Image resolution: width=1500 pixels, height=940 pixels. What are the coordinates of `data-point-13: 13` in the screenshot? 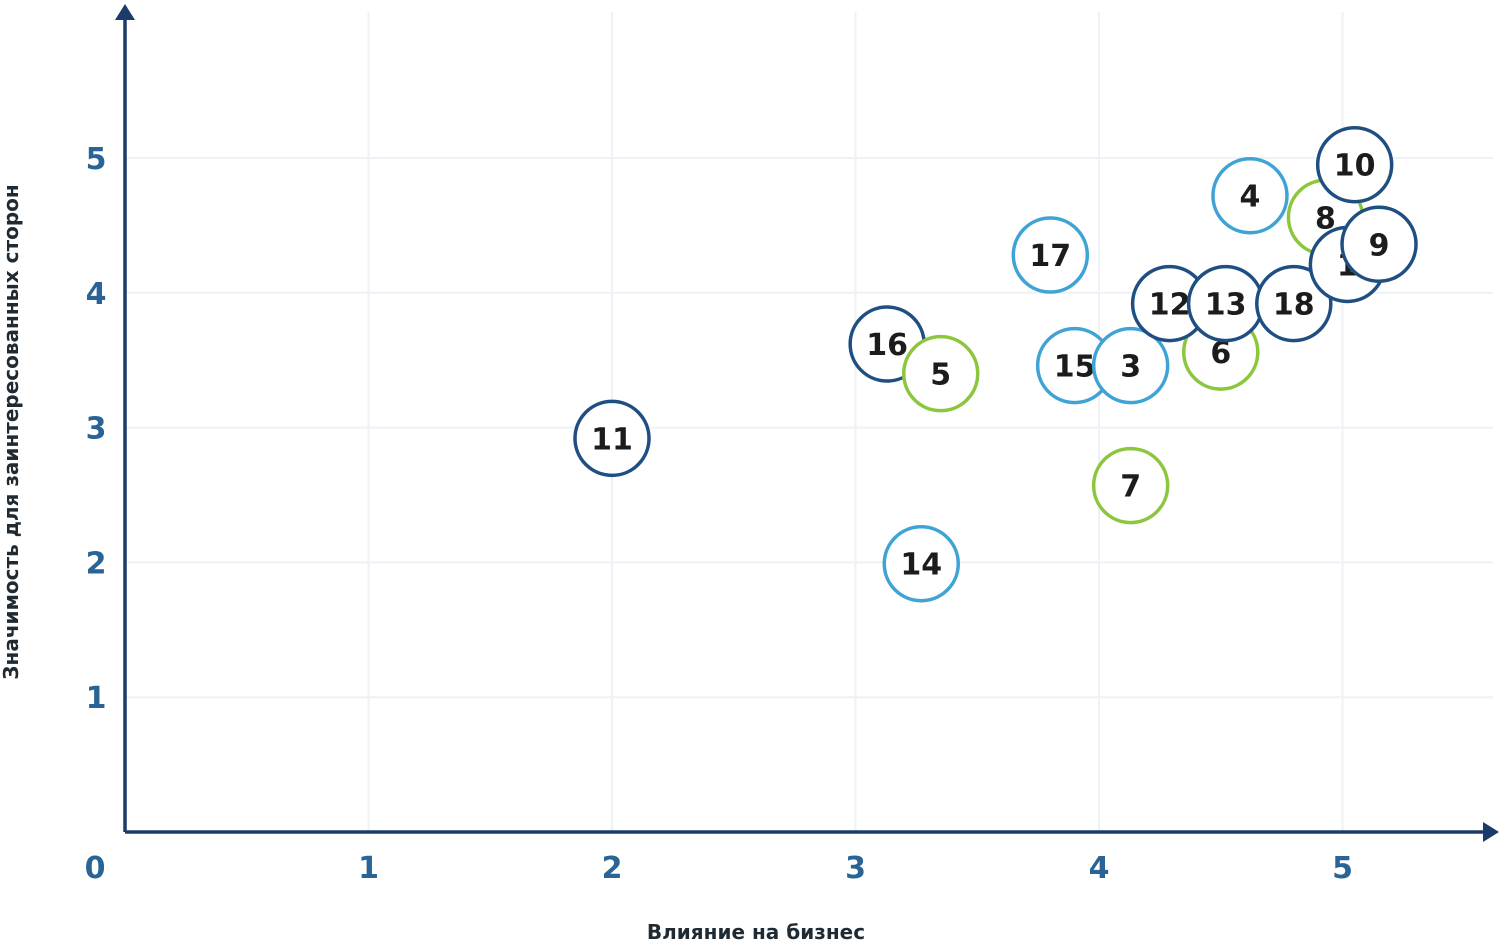 It's located at (1225, 303).